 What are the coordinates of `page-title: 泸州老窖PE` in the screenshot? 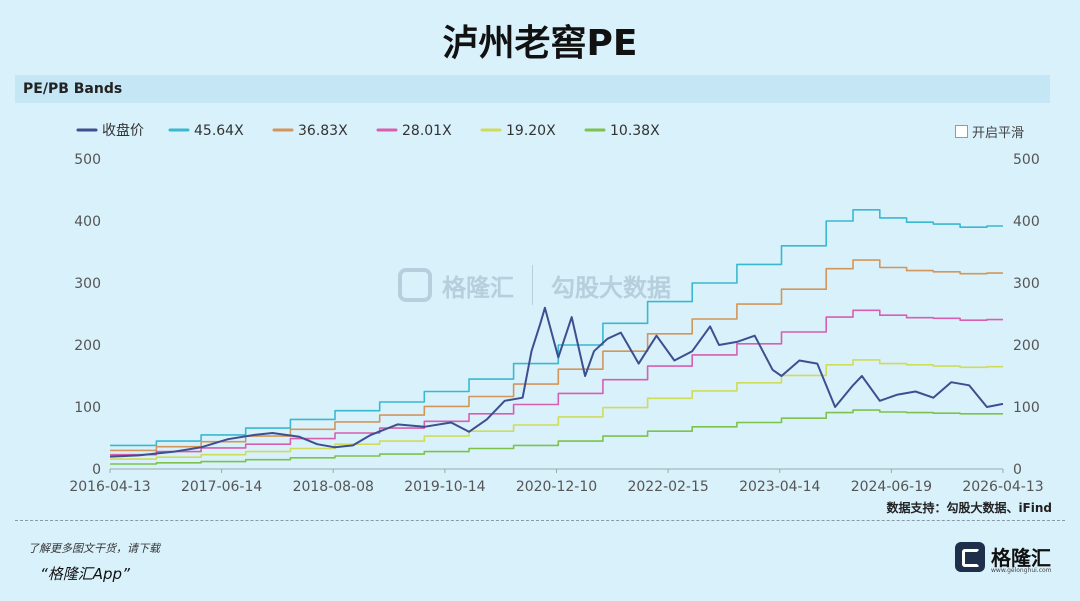 It's located at (540, 43).